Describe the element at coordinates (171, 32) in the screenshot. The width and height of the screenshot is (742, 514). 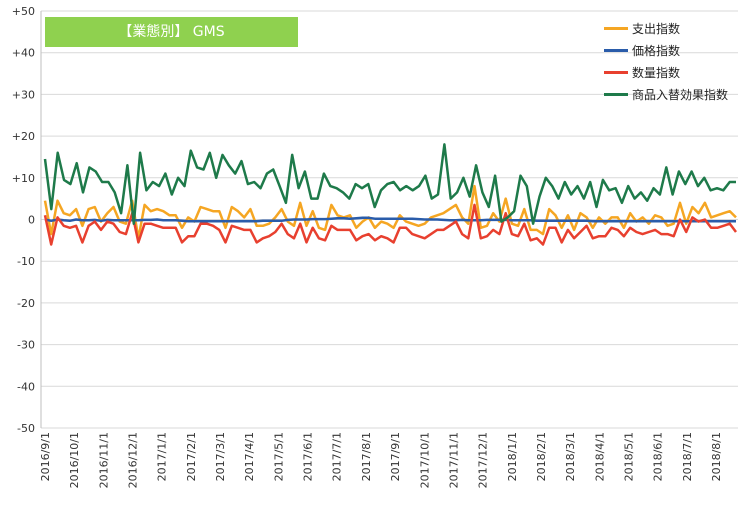
I see `chart-title: 【業態別】 GMS` at that location.